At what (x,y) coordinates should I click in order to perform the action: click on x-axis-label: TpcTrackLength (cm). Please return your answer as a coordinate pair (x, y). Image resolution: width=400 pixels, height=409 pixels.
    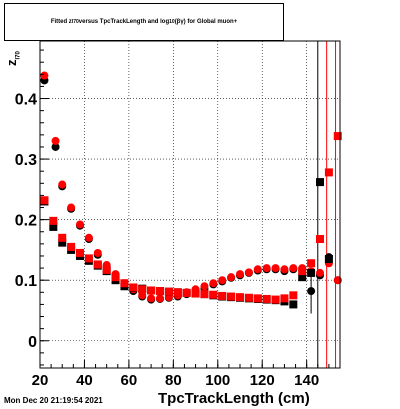
    Looking at the image, I should click on (234, 398).